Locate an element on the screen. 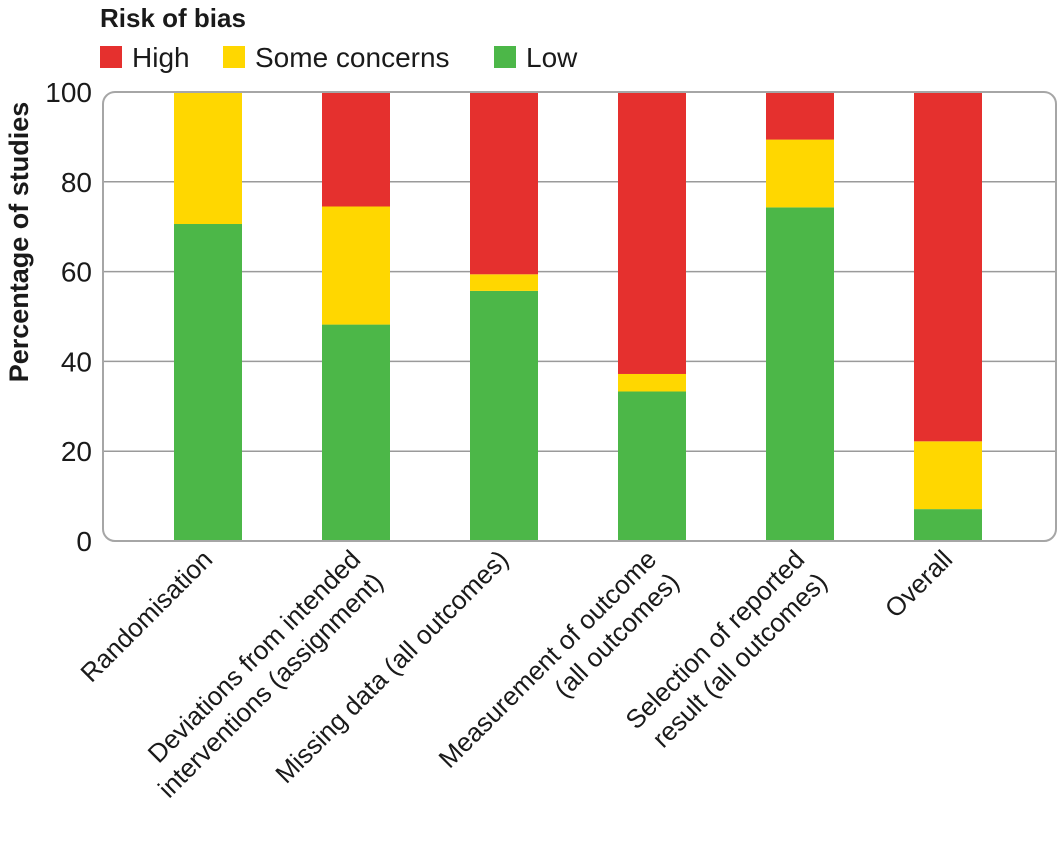 The height and width of the screenshot is (849, 1058). legend-swatch-some-concerns is located at coordinates (234, 57).